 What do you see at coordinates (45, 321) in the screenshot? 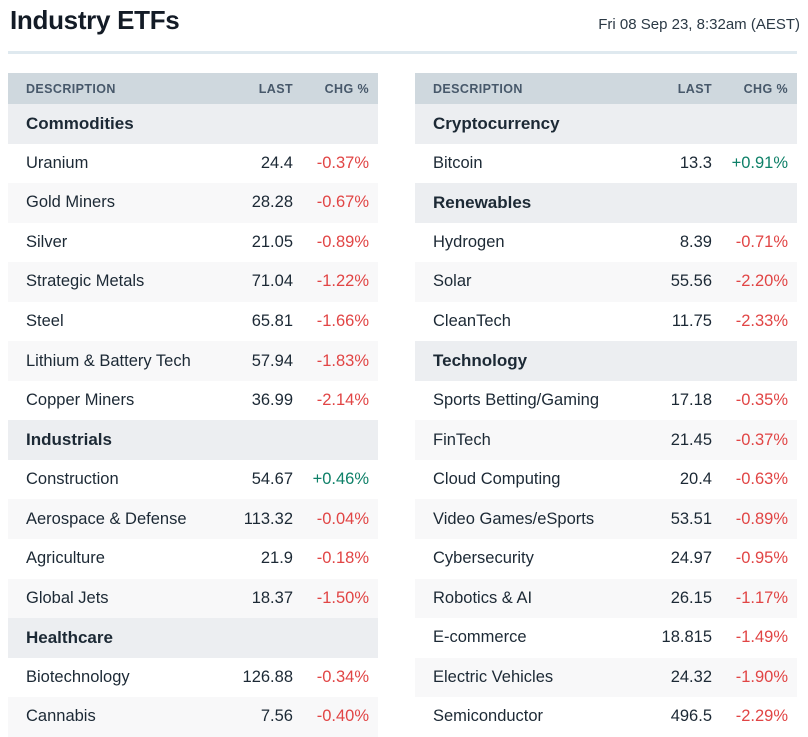
I see `etf-name: Steel` at bounding box center [45, 321].